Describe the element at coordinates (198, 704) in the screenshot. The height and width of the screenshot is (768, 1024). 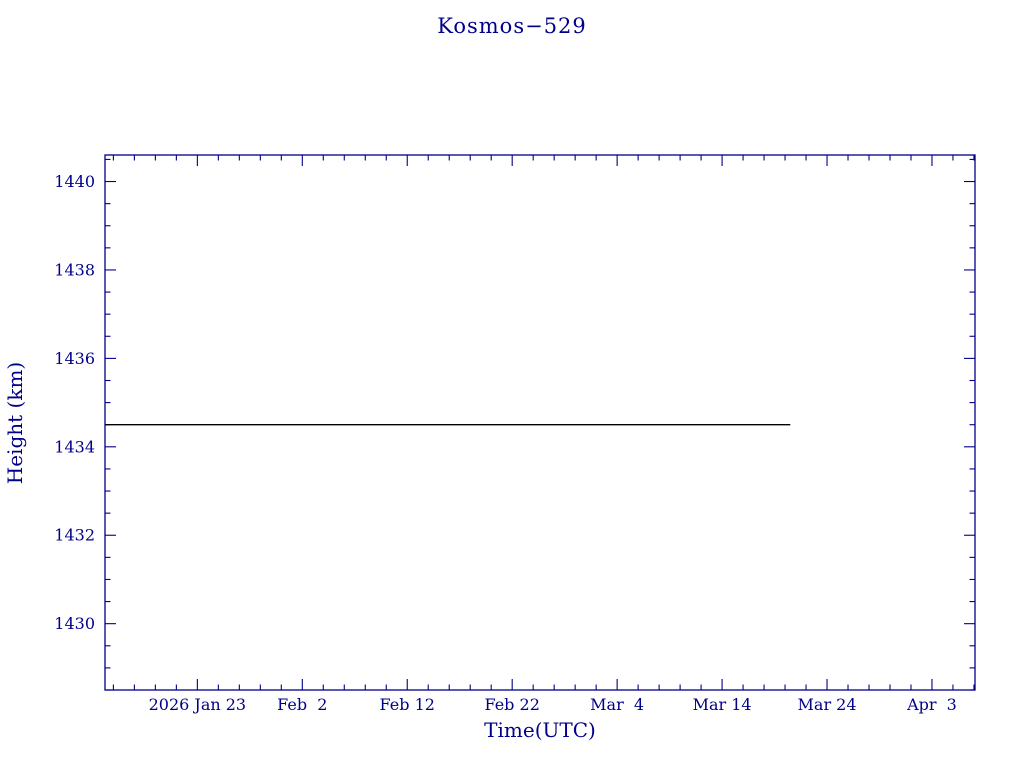
I see `x-tick-label: 2026 Jan 23` at that location.